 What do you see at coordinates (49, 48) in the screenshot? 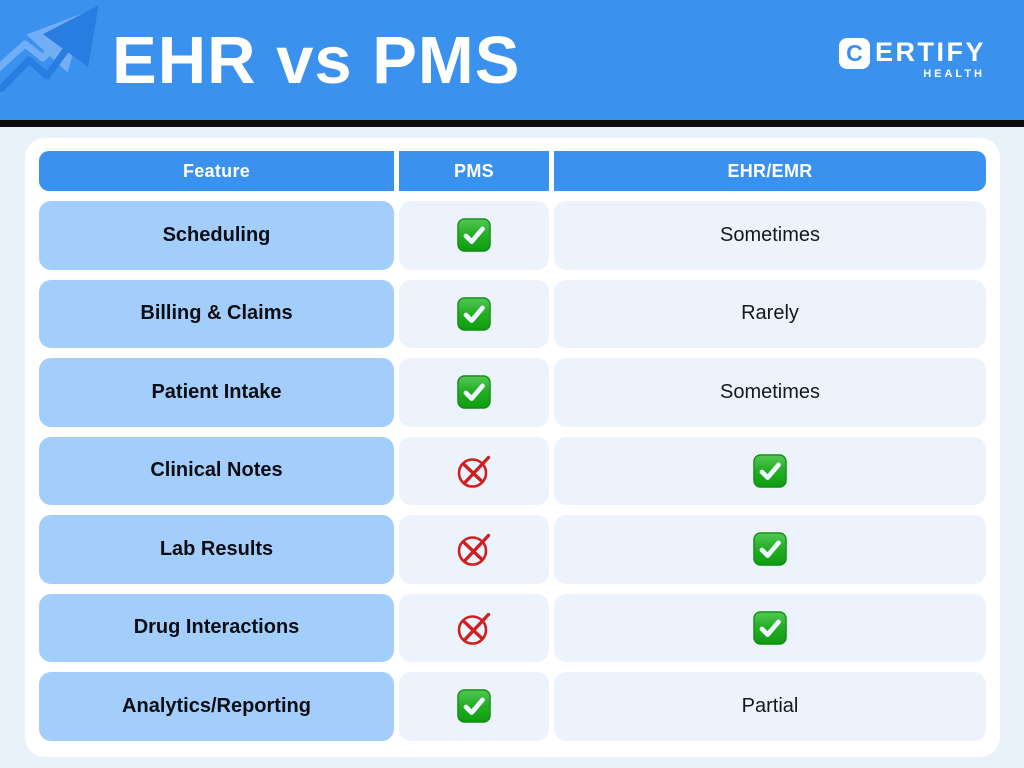
I see `trend-chart-icon` at bounding box center [49, 48].